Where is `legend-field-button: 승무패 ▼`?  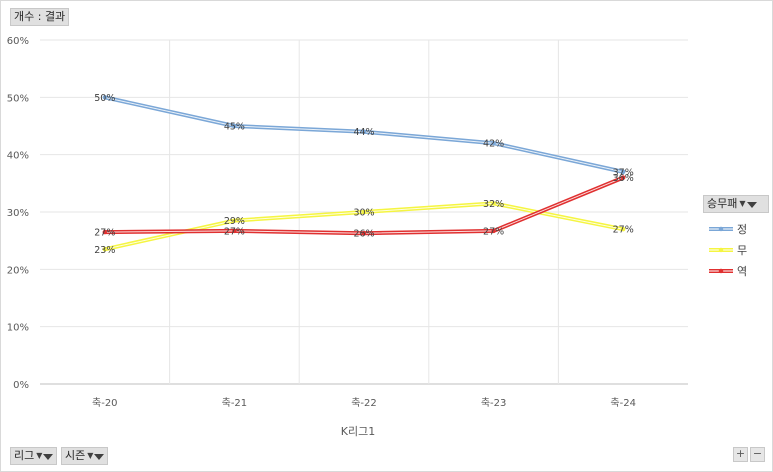
legend-field-button: 승무패 ▼ is located at coordinates (736, 204).